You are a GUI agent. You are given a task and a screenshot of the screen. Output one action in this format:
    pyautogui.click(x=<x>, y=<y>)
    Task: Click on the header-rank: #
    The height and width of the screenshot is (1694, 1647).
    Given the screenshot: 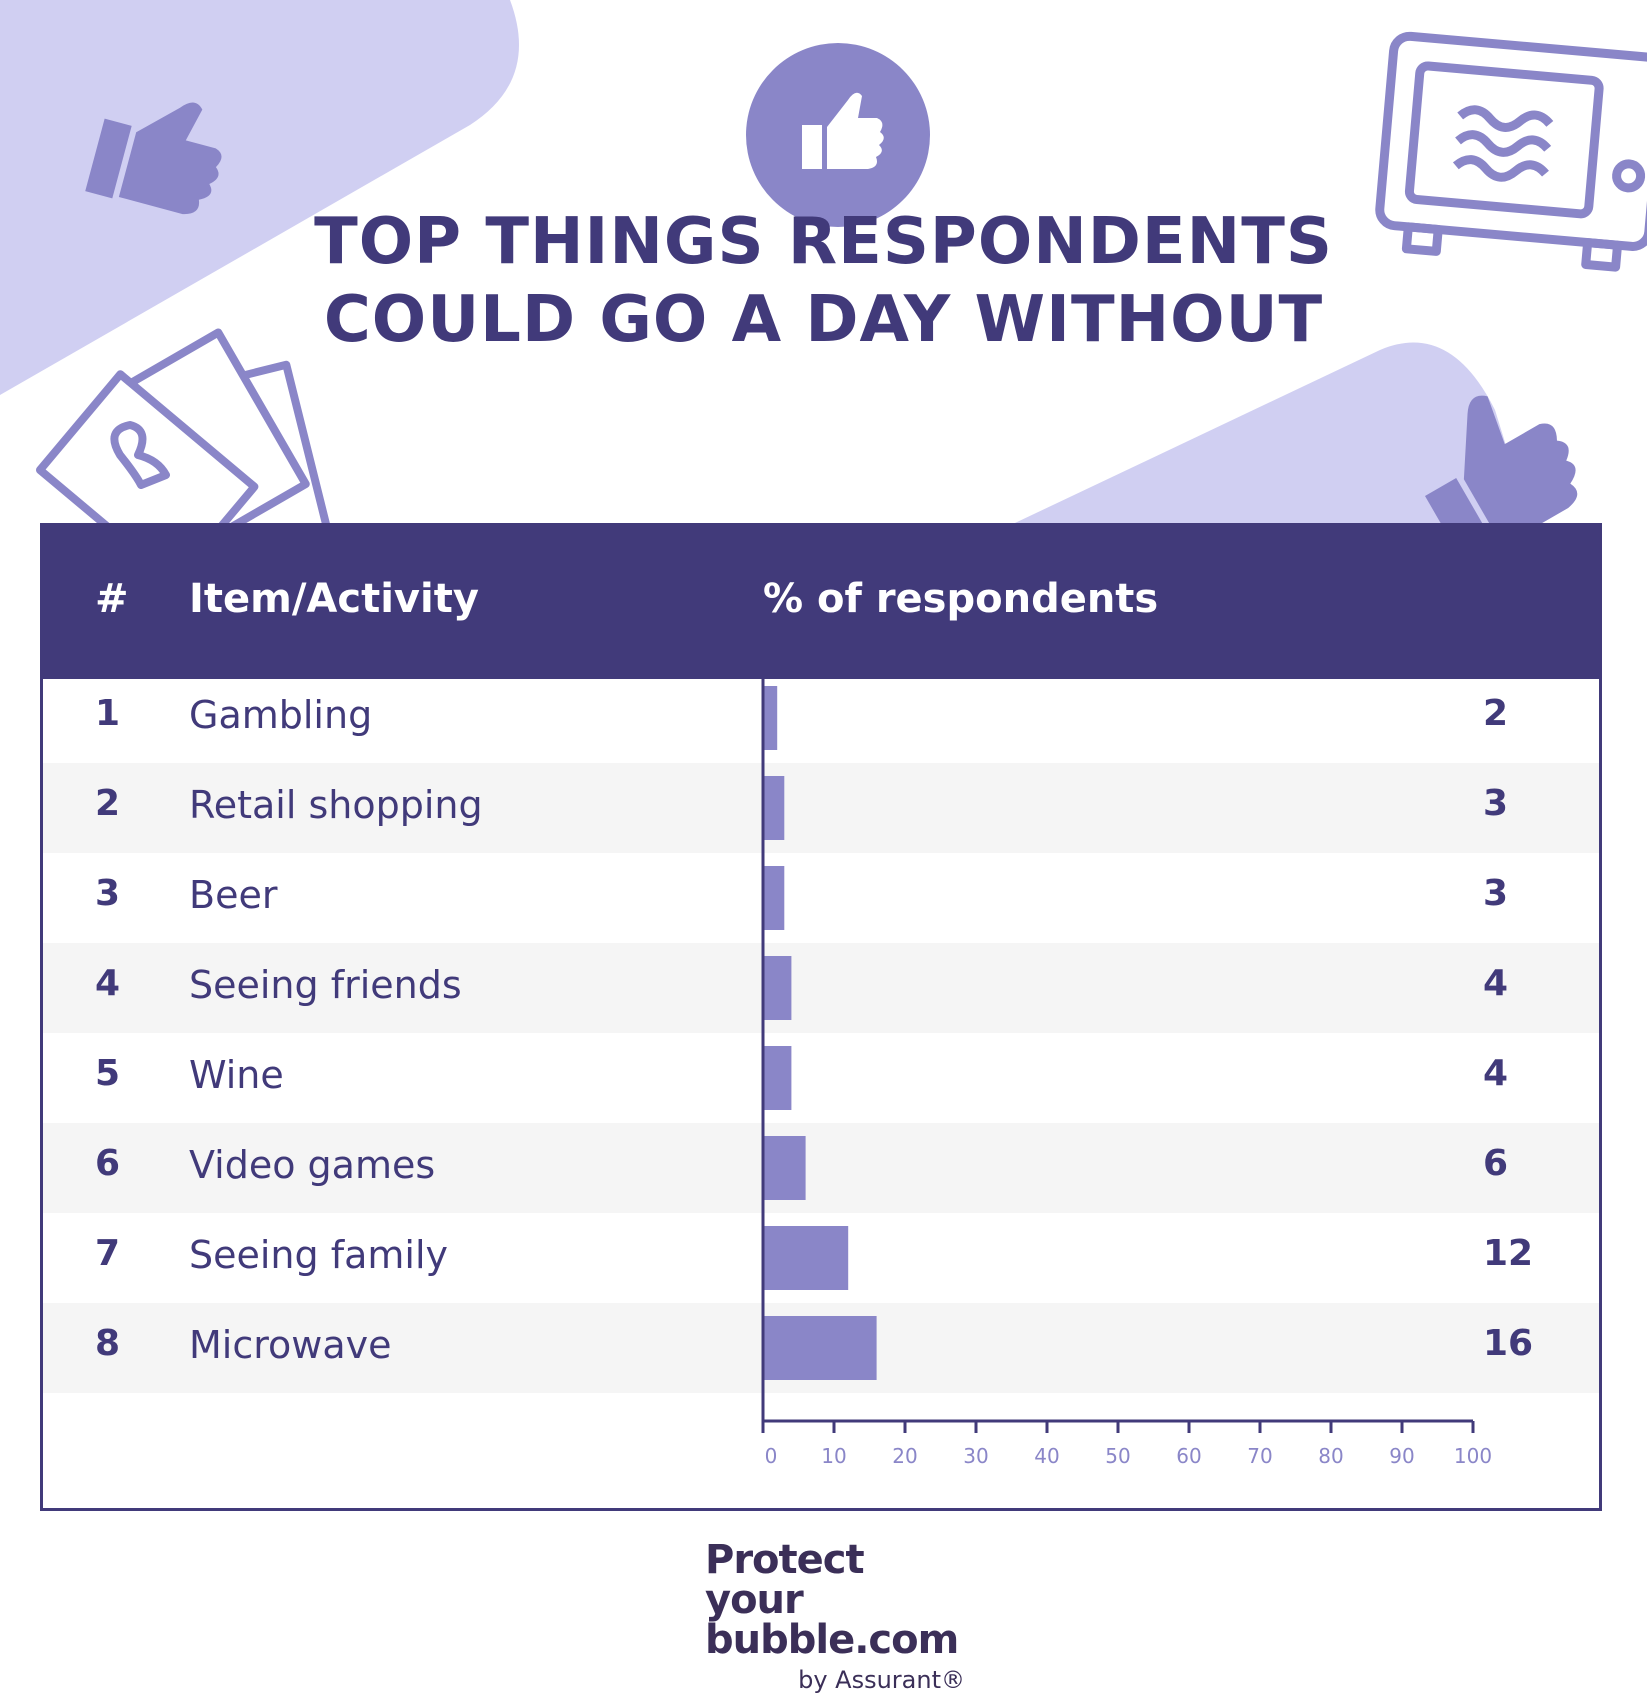 What is the action you would take?
    pyautogui.click(x=112, y=599)
    